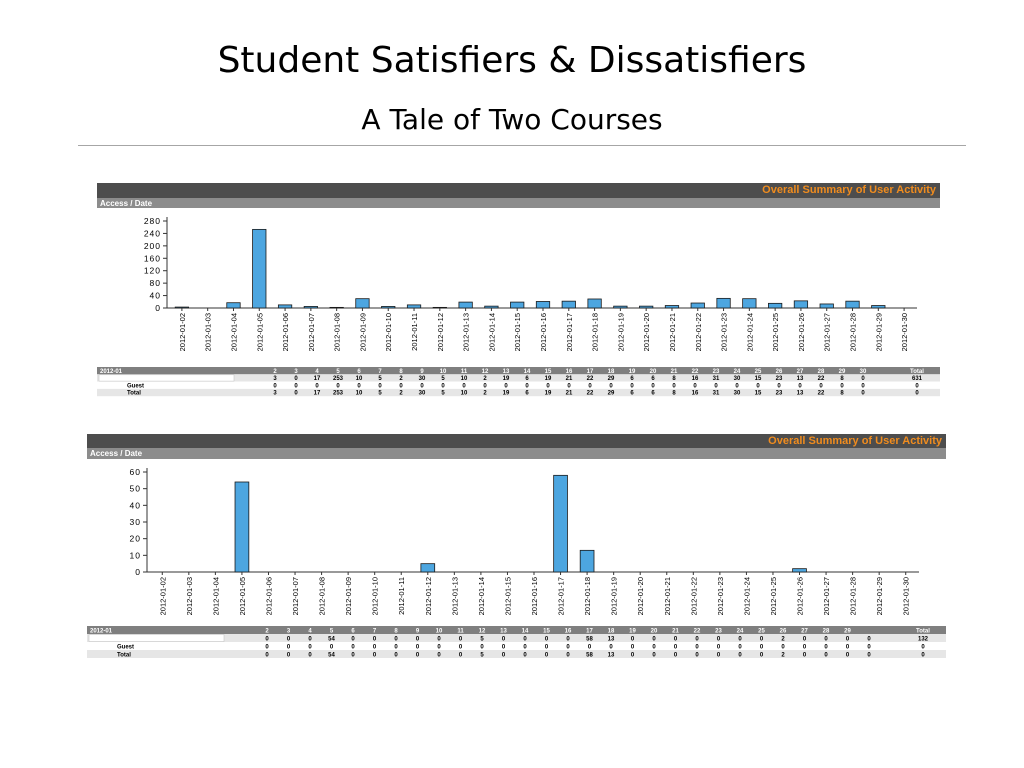  What do you see at coordinates (569, 379) in the screenshot?
I see `table-cell: 21` at bounding box center [569, 379].